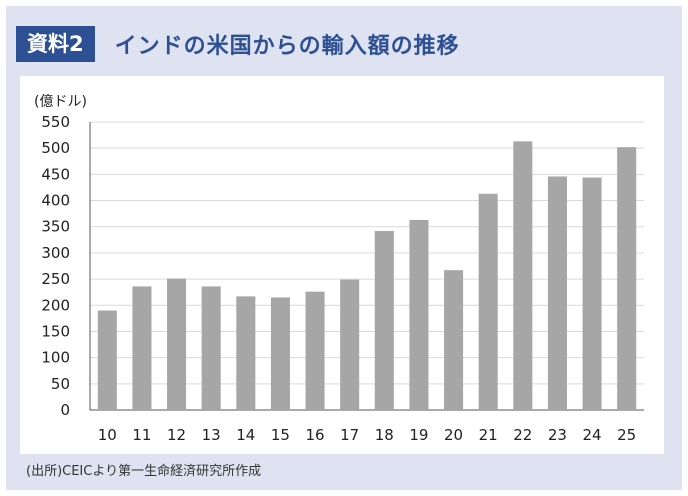 The height and width of the screenshot is (496, 688). What do you see at coordinates (60, 384) in the screenshot?
I see `y-tick-label: 50` at bounding box center [60, 384].